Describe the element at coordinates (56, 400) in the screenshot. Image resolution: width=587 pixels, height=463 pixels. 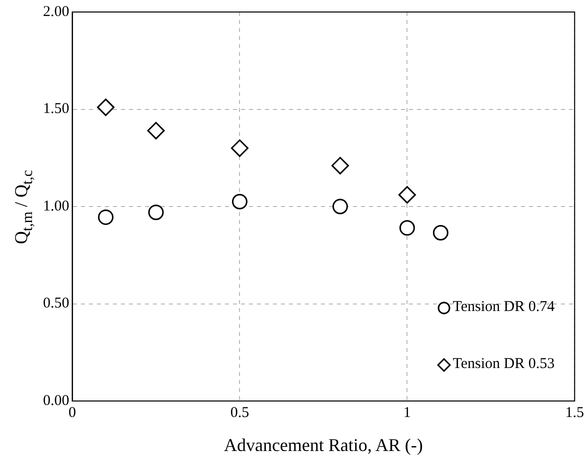
I see `y-tick-label: 0.00` at that location.